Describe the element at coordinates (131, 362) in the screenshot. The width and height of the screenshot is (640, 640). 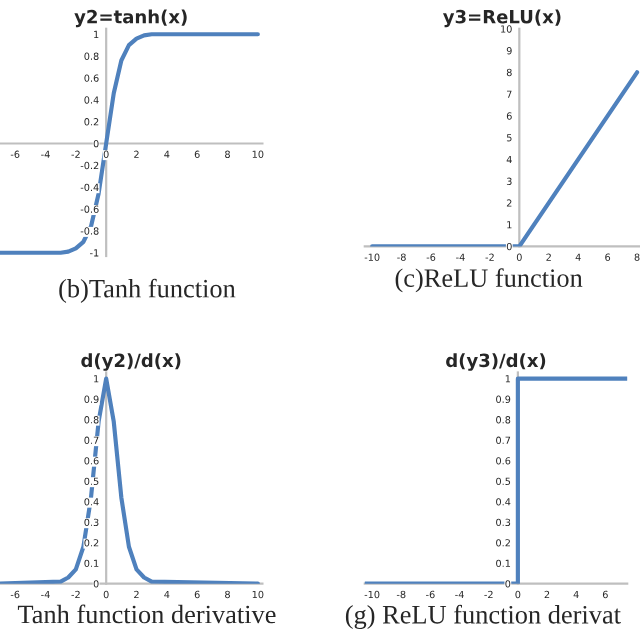
I see `chart-title: d(y2)/d(x)` at that location.